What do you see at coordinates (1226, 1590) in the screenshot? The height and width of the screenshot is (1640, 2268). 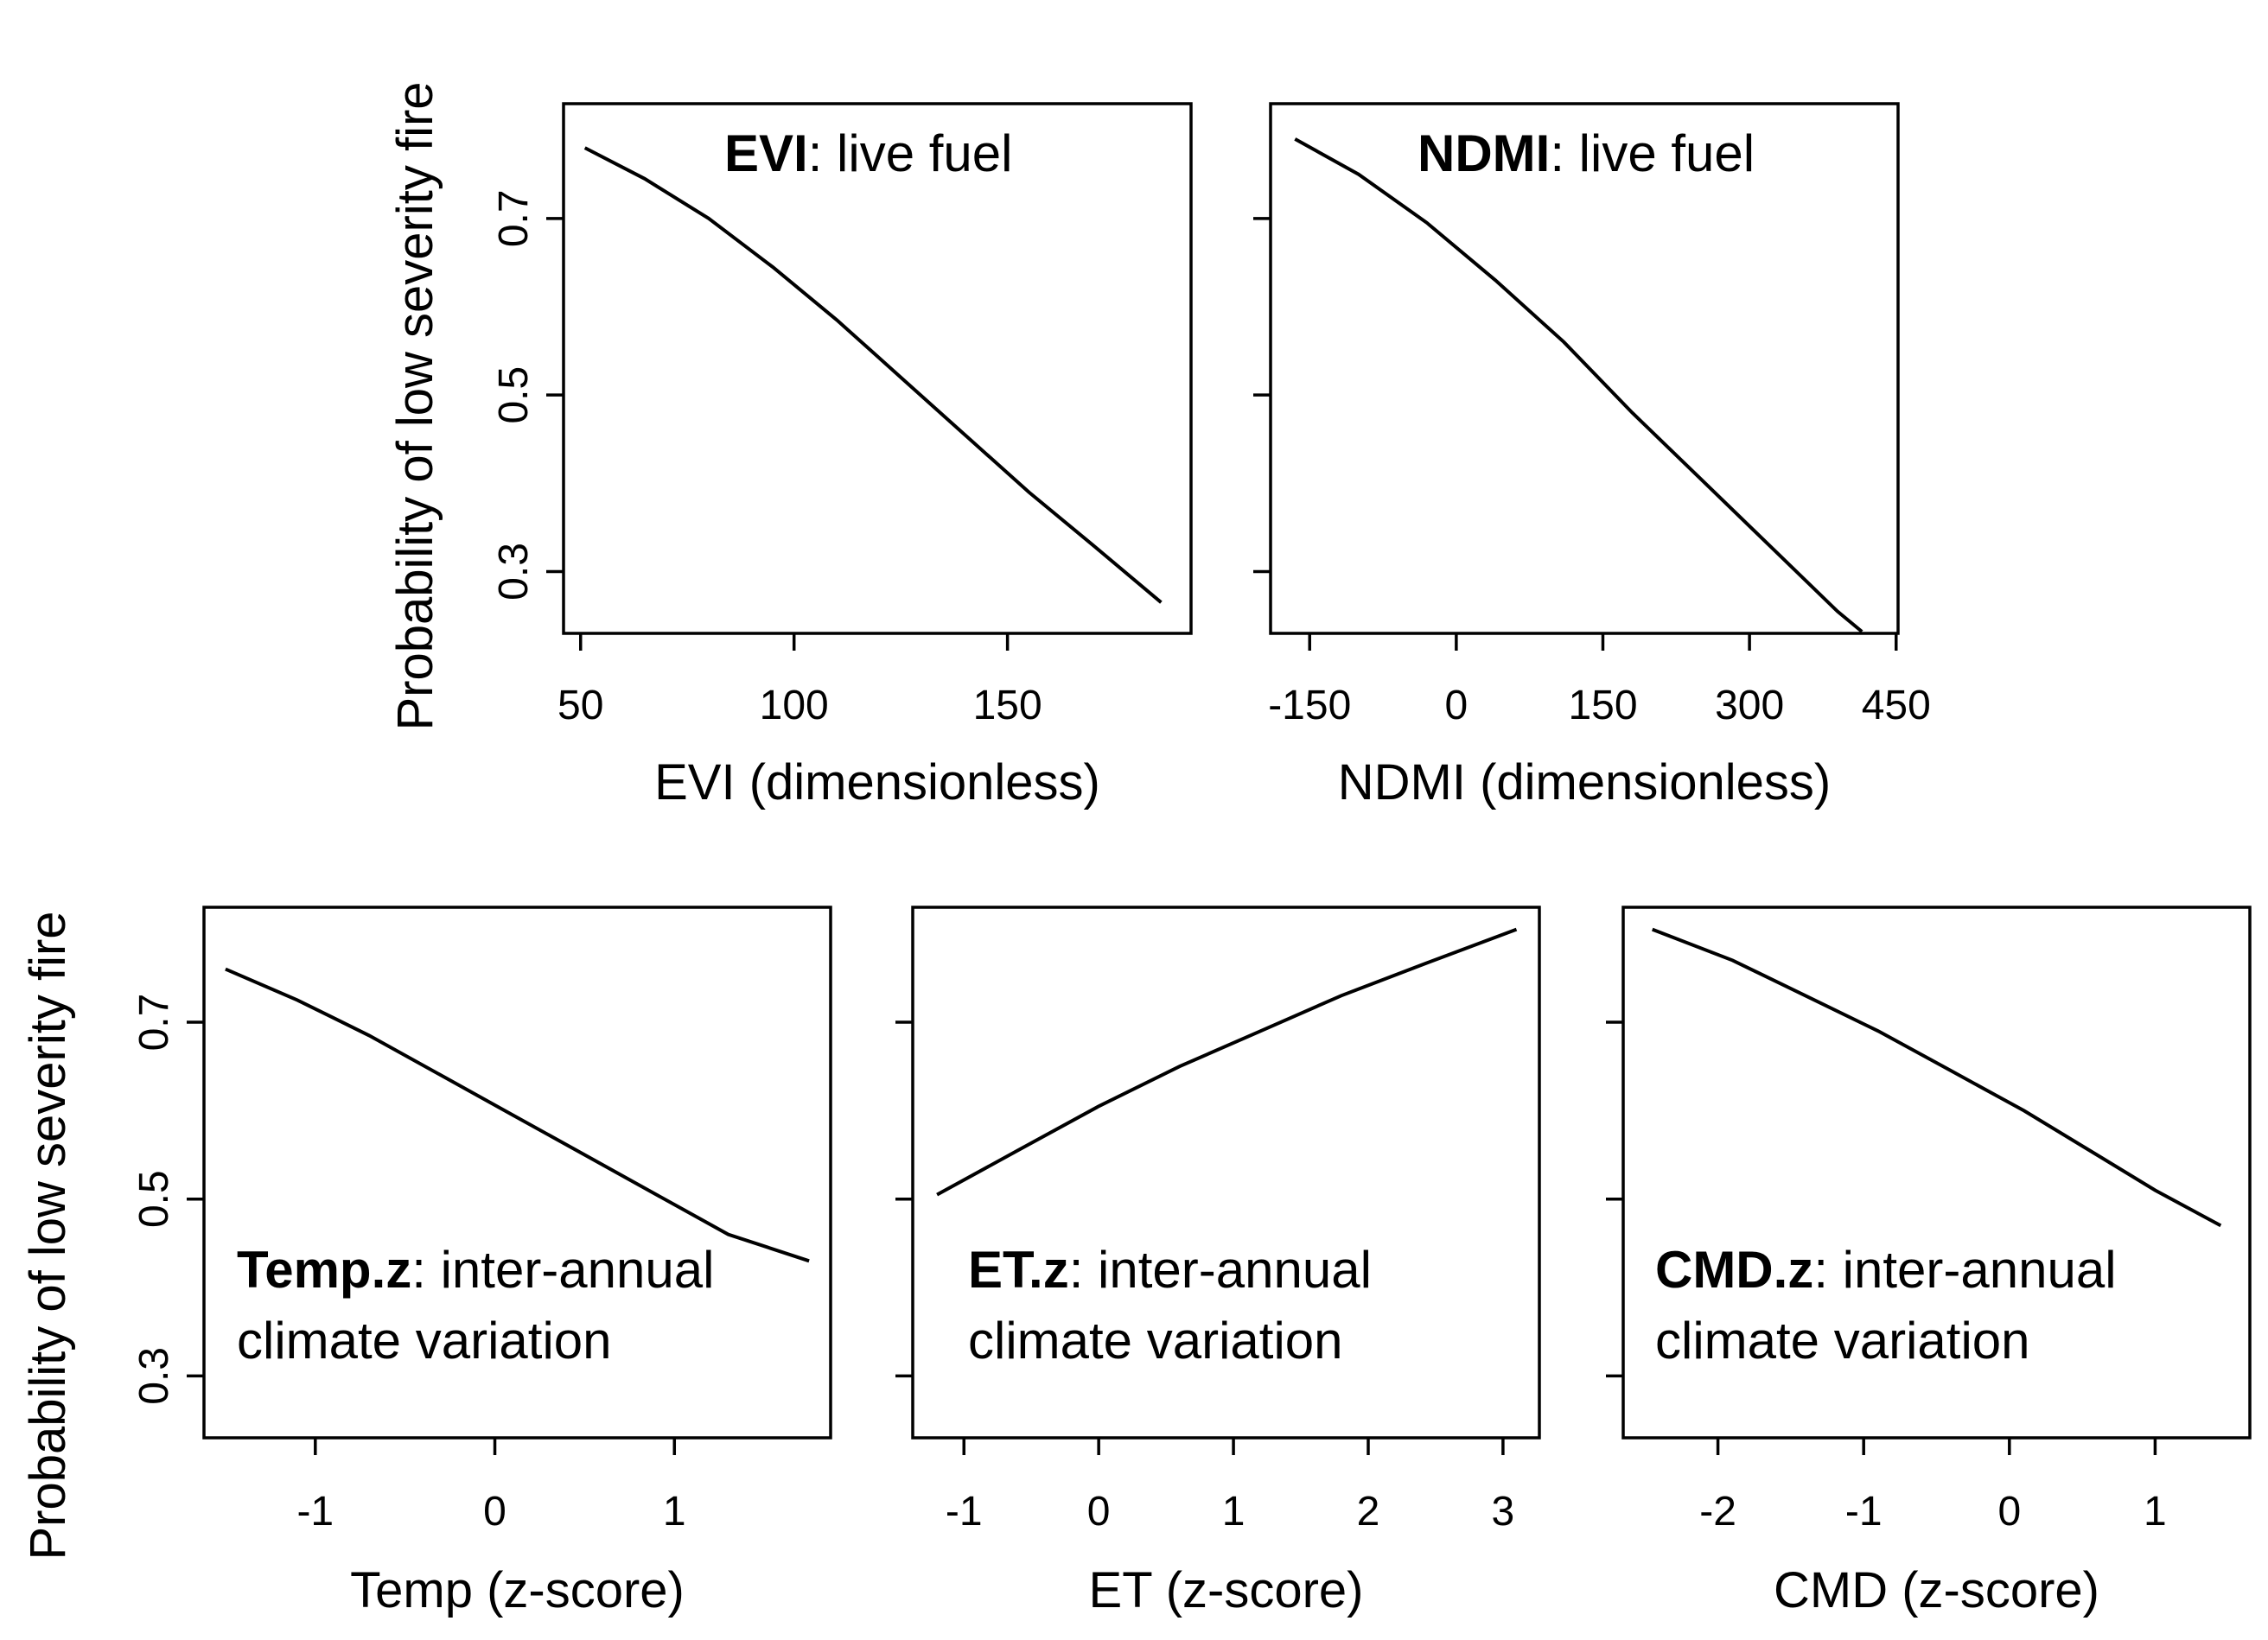 I see `x-axis-title: ET (z-score)` at bounding box center [1226, 1590].